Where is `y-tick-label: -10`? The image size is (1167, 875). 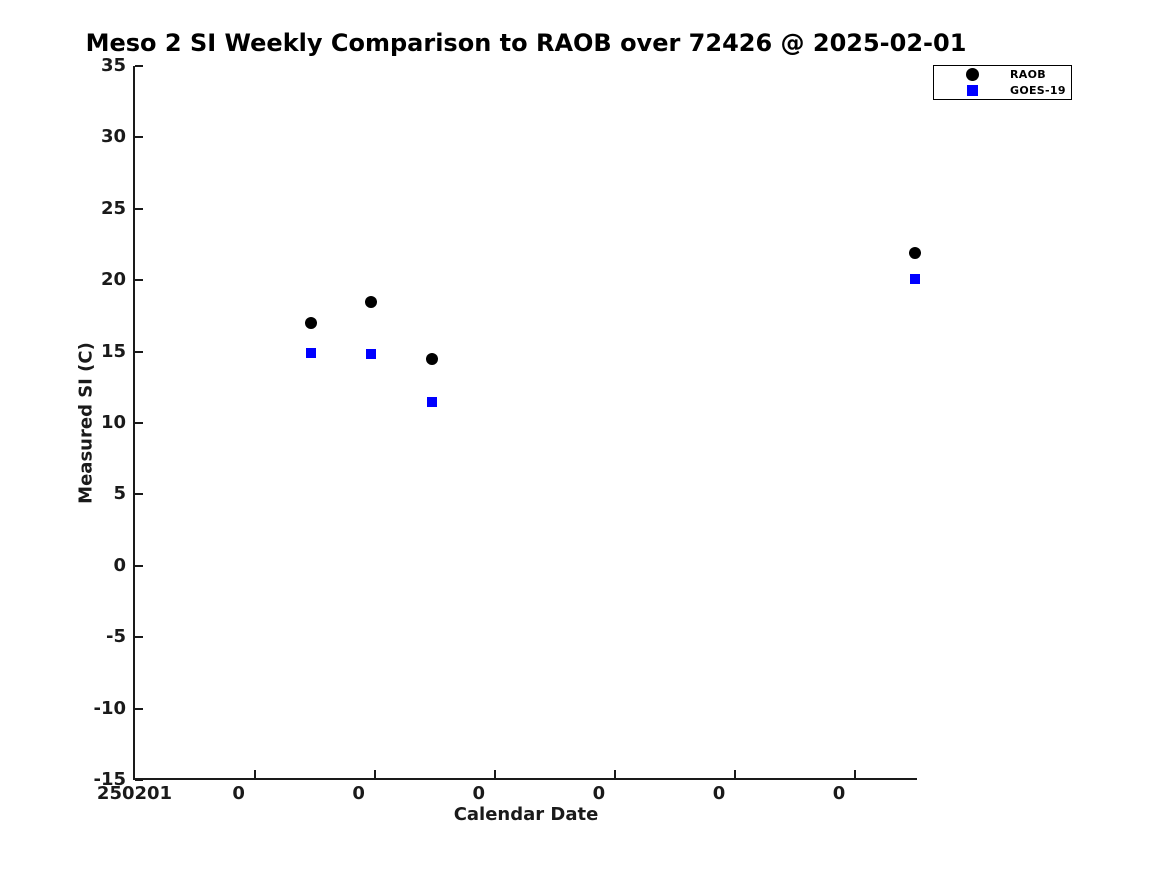 y-tick-label: -10 is located at coordinates (109, 708).